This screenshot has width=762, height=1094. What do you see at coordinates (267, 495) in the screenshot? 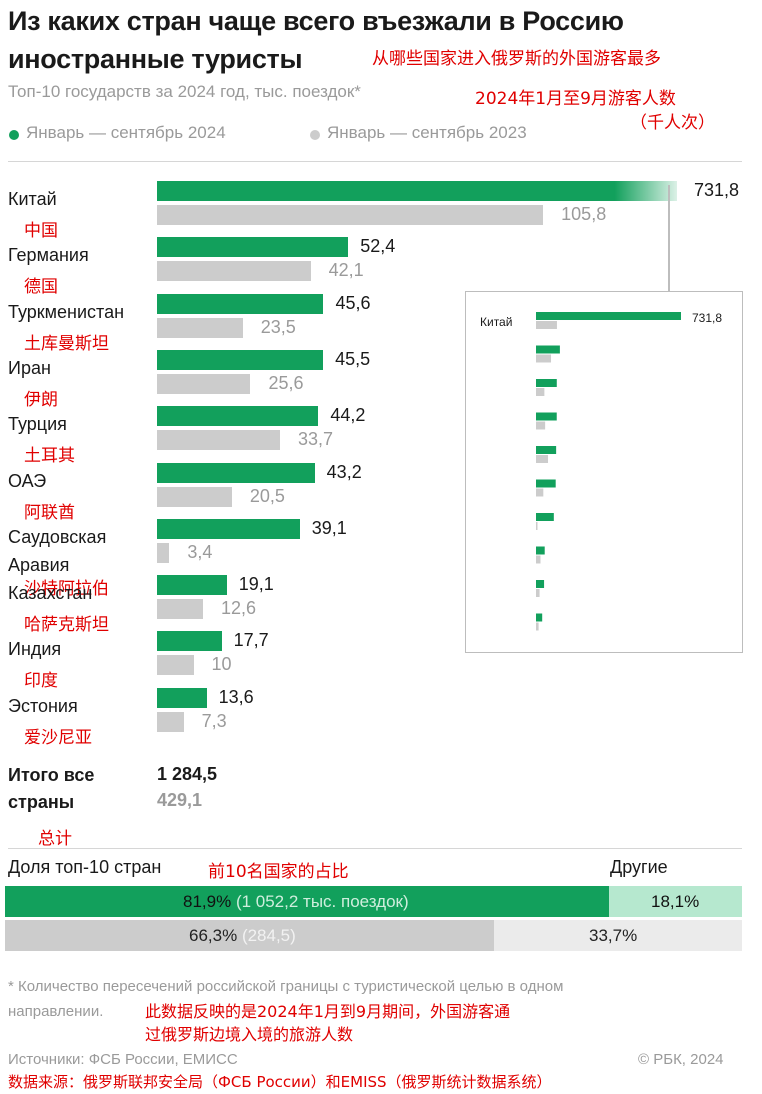
I see `value-label-2023: 20,5` at bounding box center [267, 495].